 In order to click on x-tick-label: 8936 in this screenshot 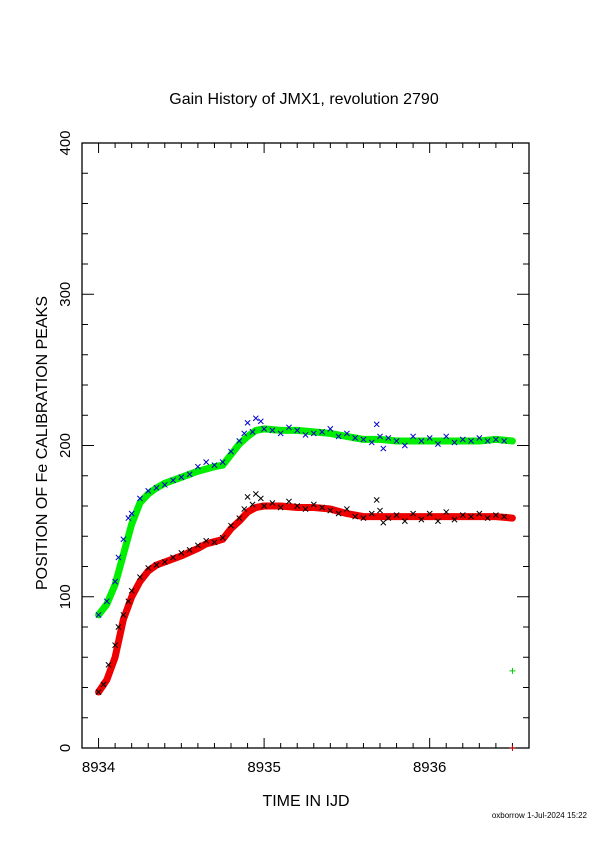, I will do `click(429, 767)`.